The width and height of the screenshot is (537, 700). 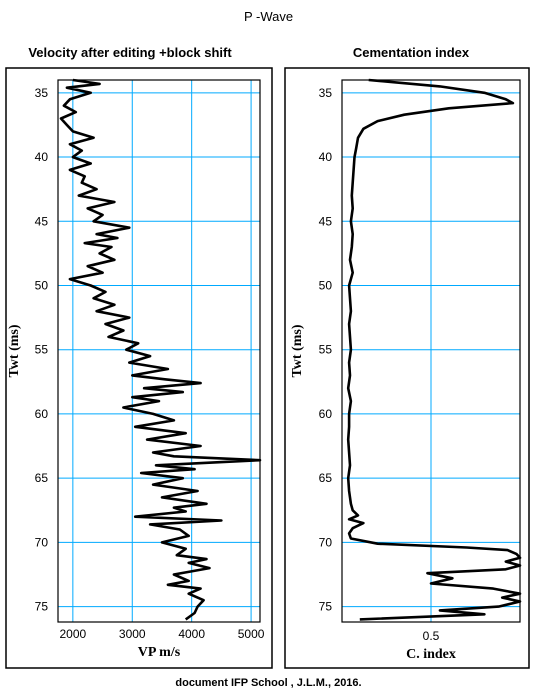 What do you see at coordinates (130, 52) in the screenshot?
I see `chart-title: Velocity after editing +block shift` at bounding box center [130, 52].